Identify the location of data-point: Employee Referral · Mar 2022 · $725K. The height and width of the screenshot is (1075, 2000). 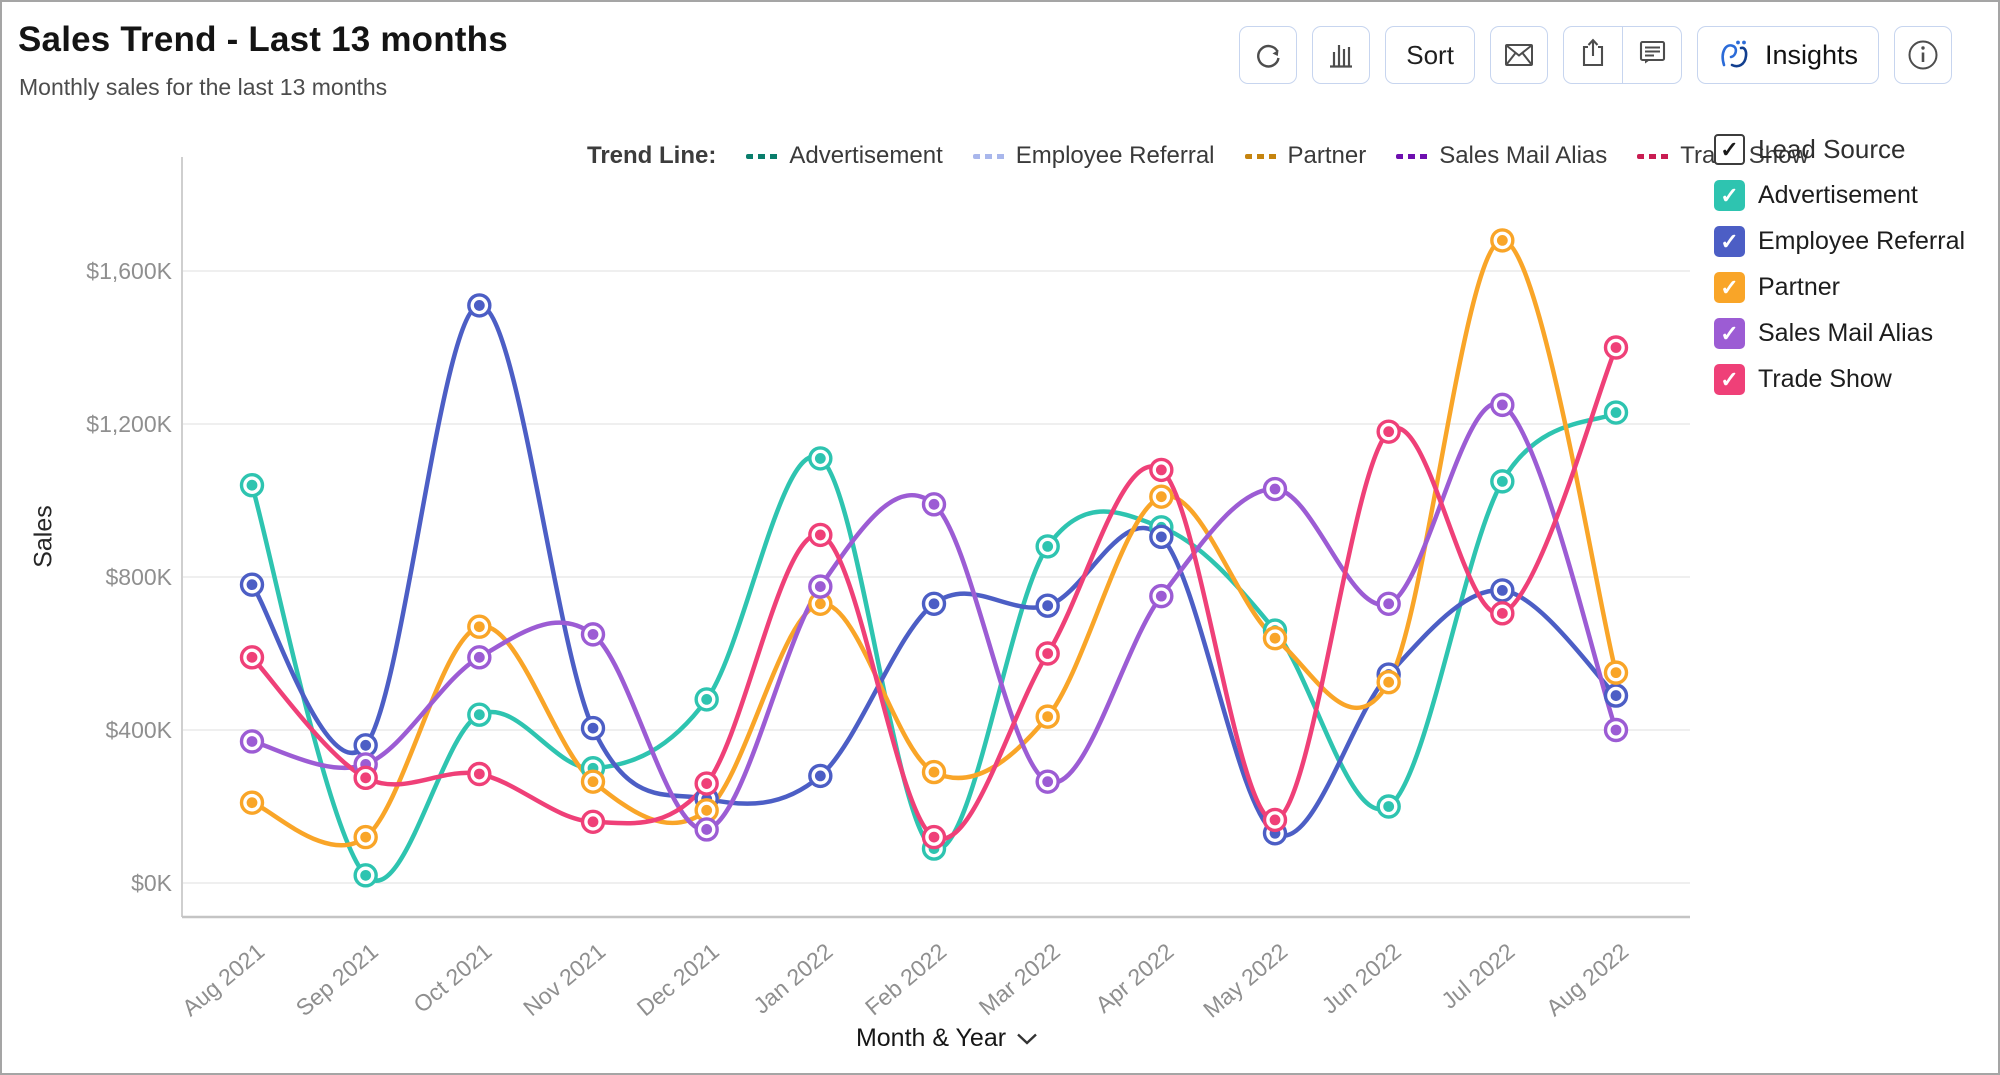
(1047, 605).